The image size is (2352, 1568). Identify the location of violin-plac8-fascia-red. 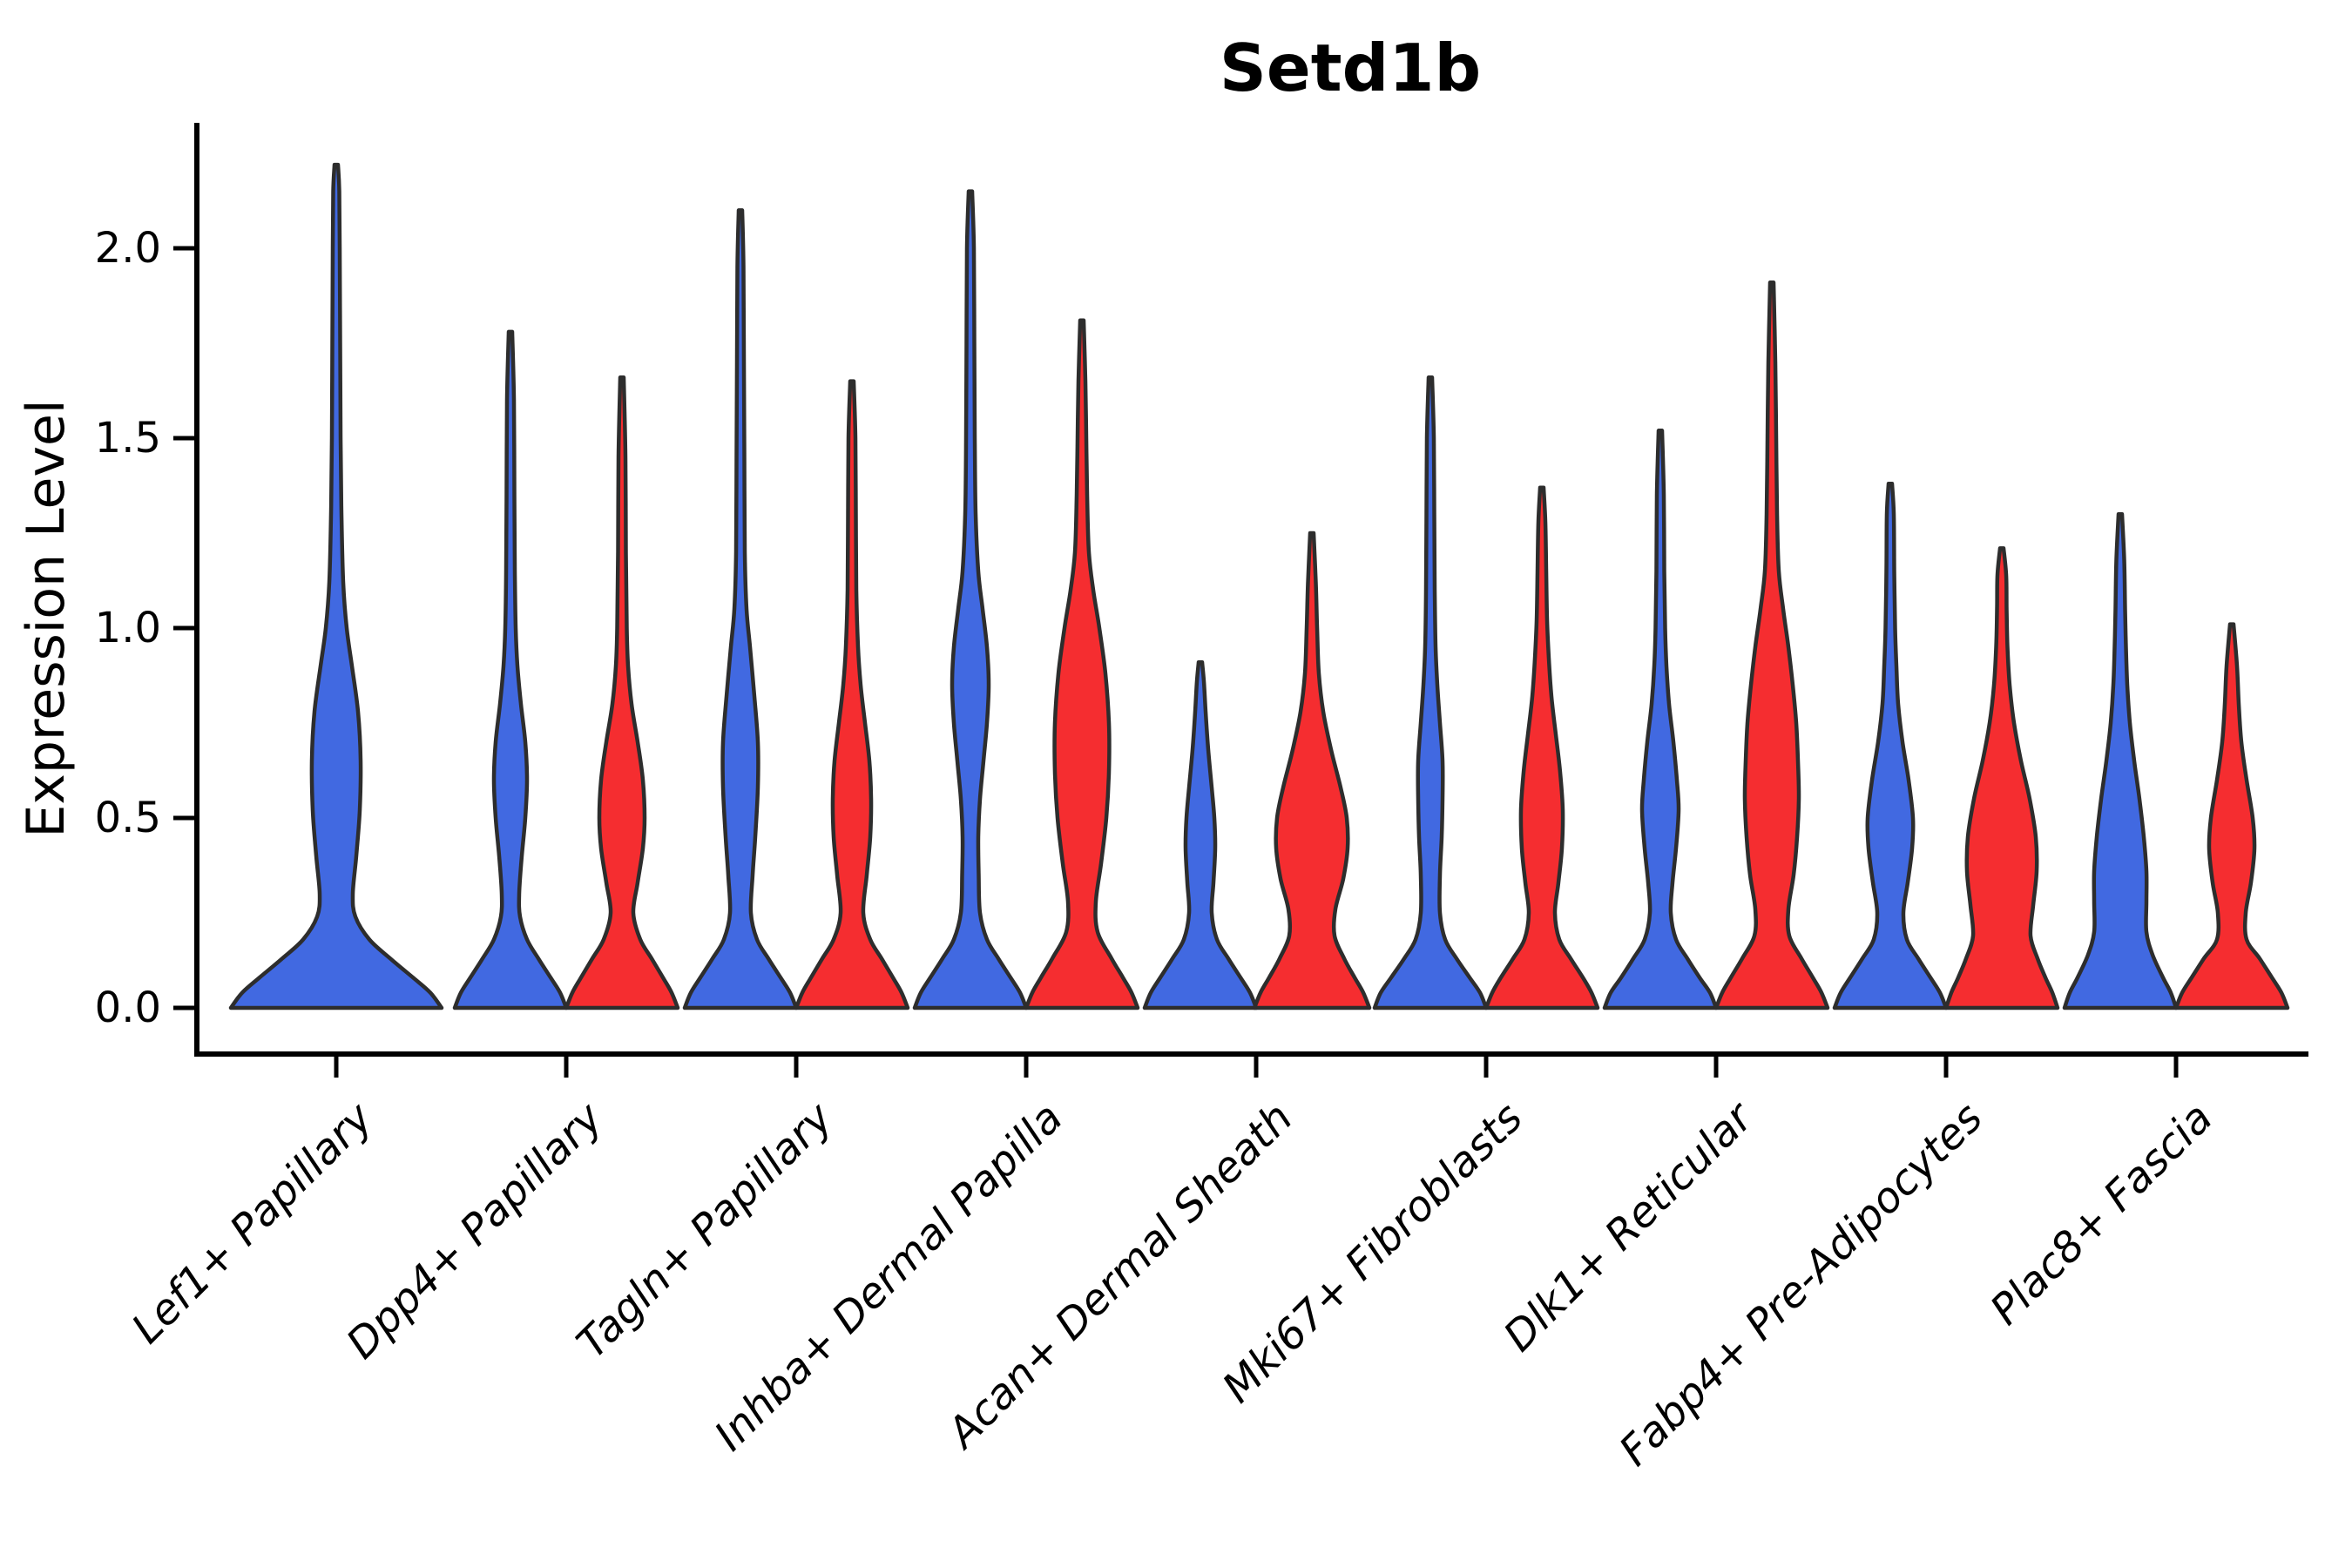
(2231, 816).